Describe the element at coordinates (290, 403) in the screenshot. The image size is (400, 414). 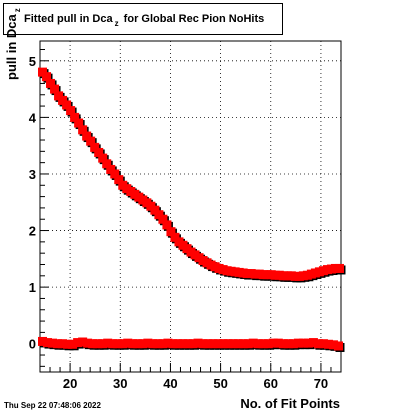
I see `x-axis-label: No. of Fit Points` at that location.